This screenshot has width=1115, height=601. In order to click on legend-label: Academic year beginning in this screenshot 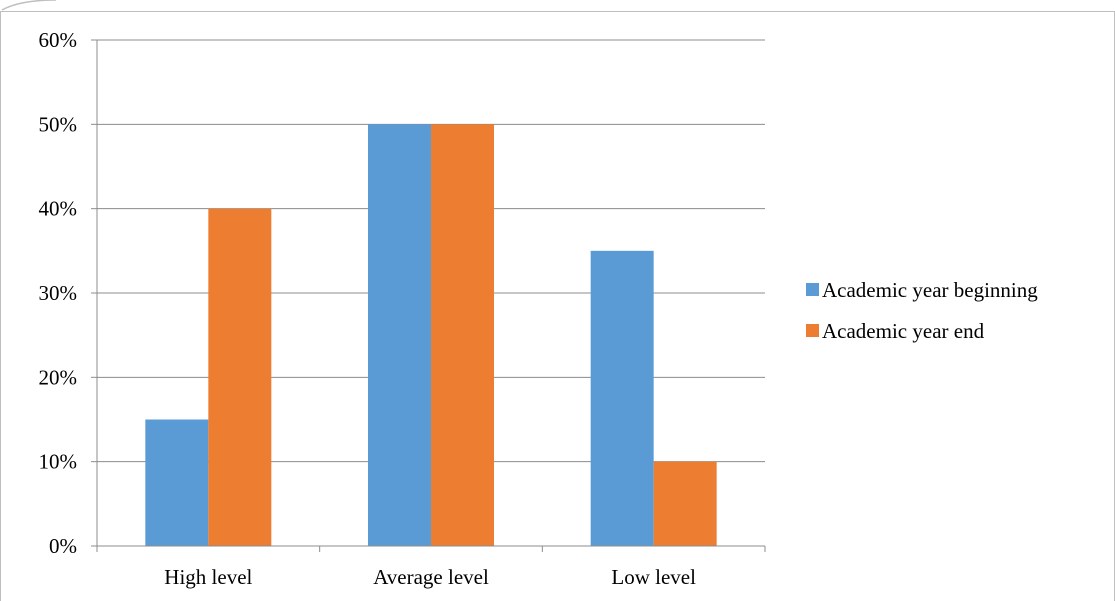, I will do `click(930, 290)`.